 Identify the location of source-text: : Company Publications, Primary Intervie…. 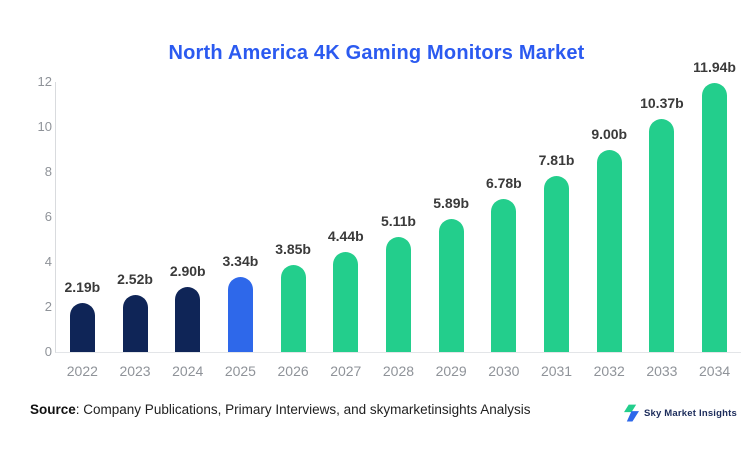
(303, 409).